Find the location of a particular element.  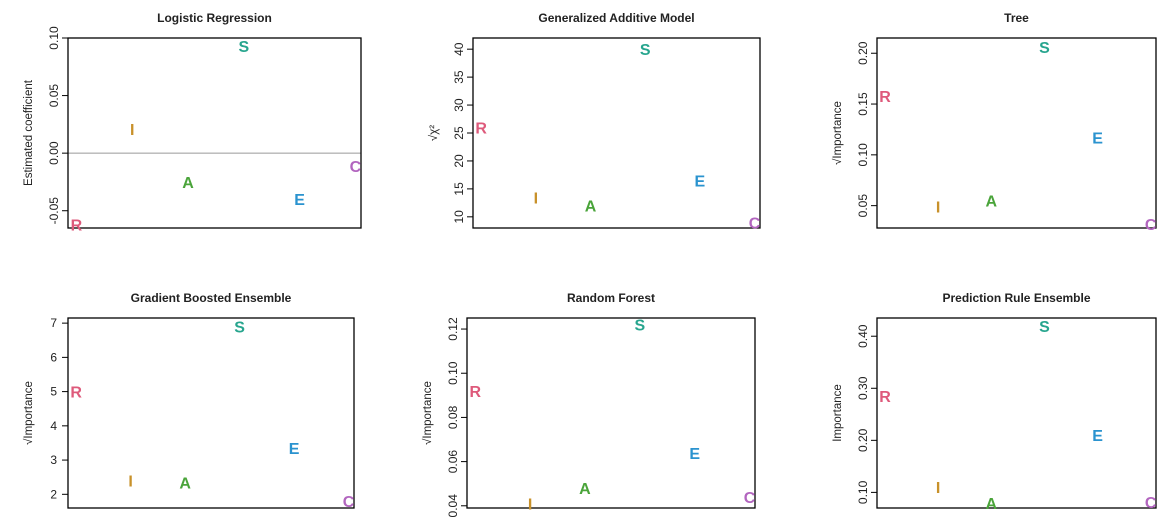

y-tick-label: 15 is located at coordinates (459, 189).